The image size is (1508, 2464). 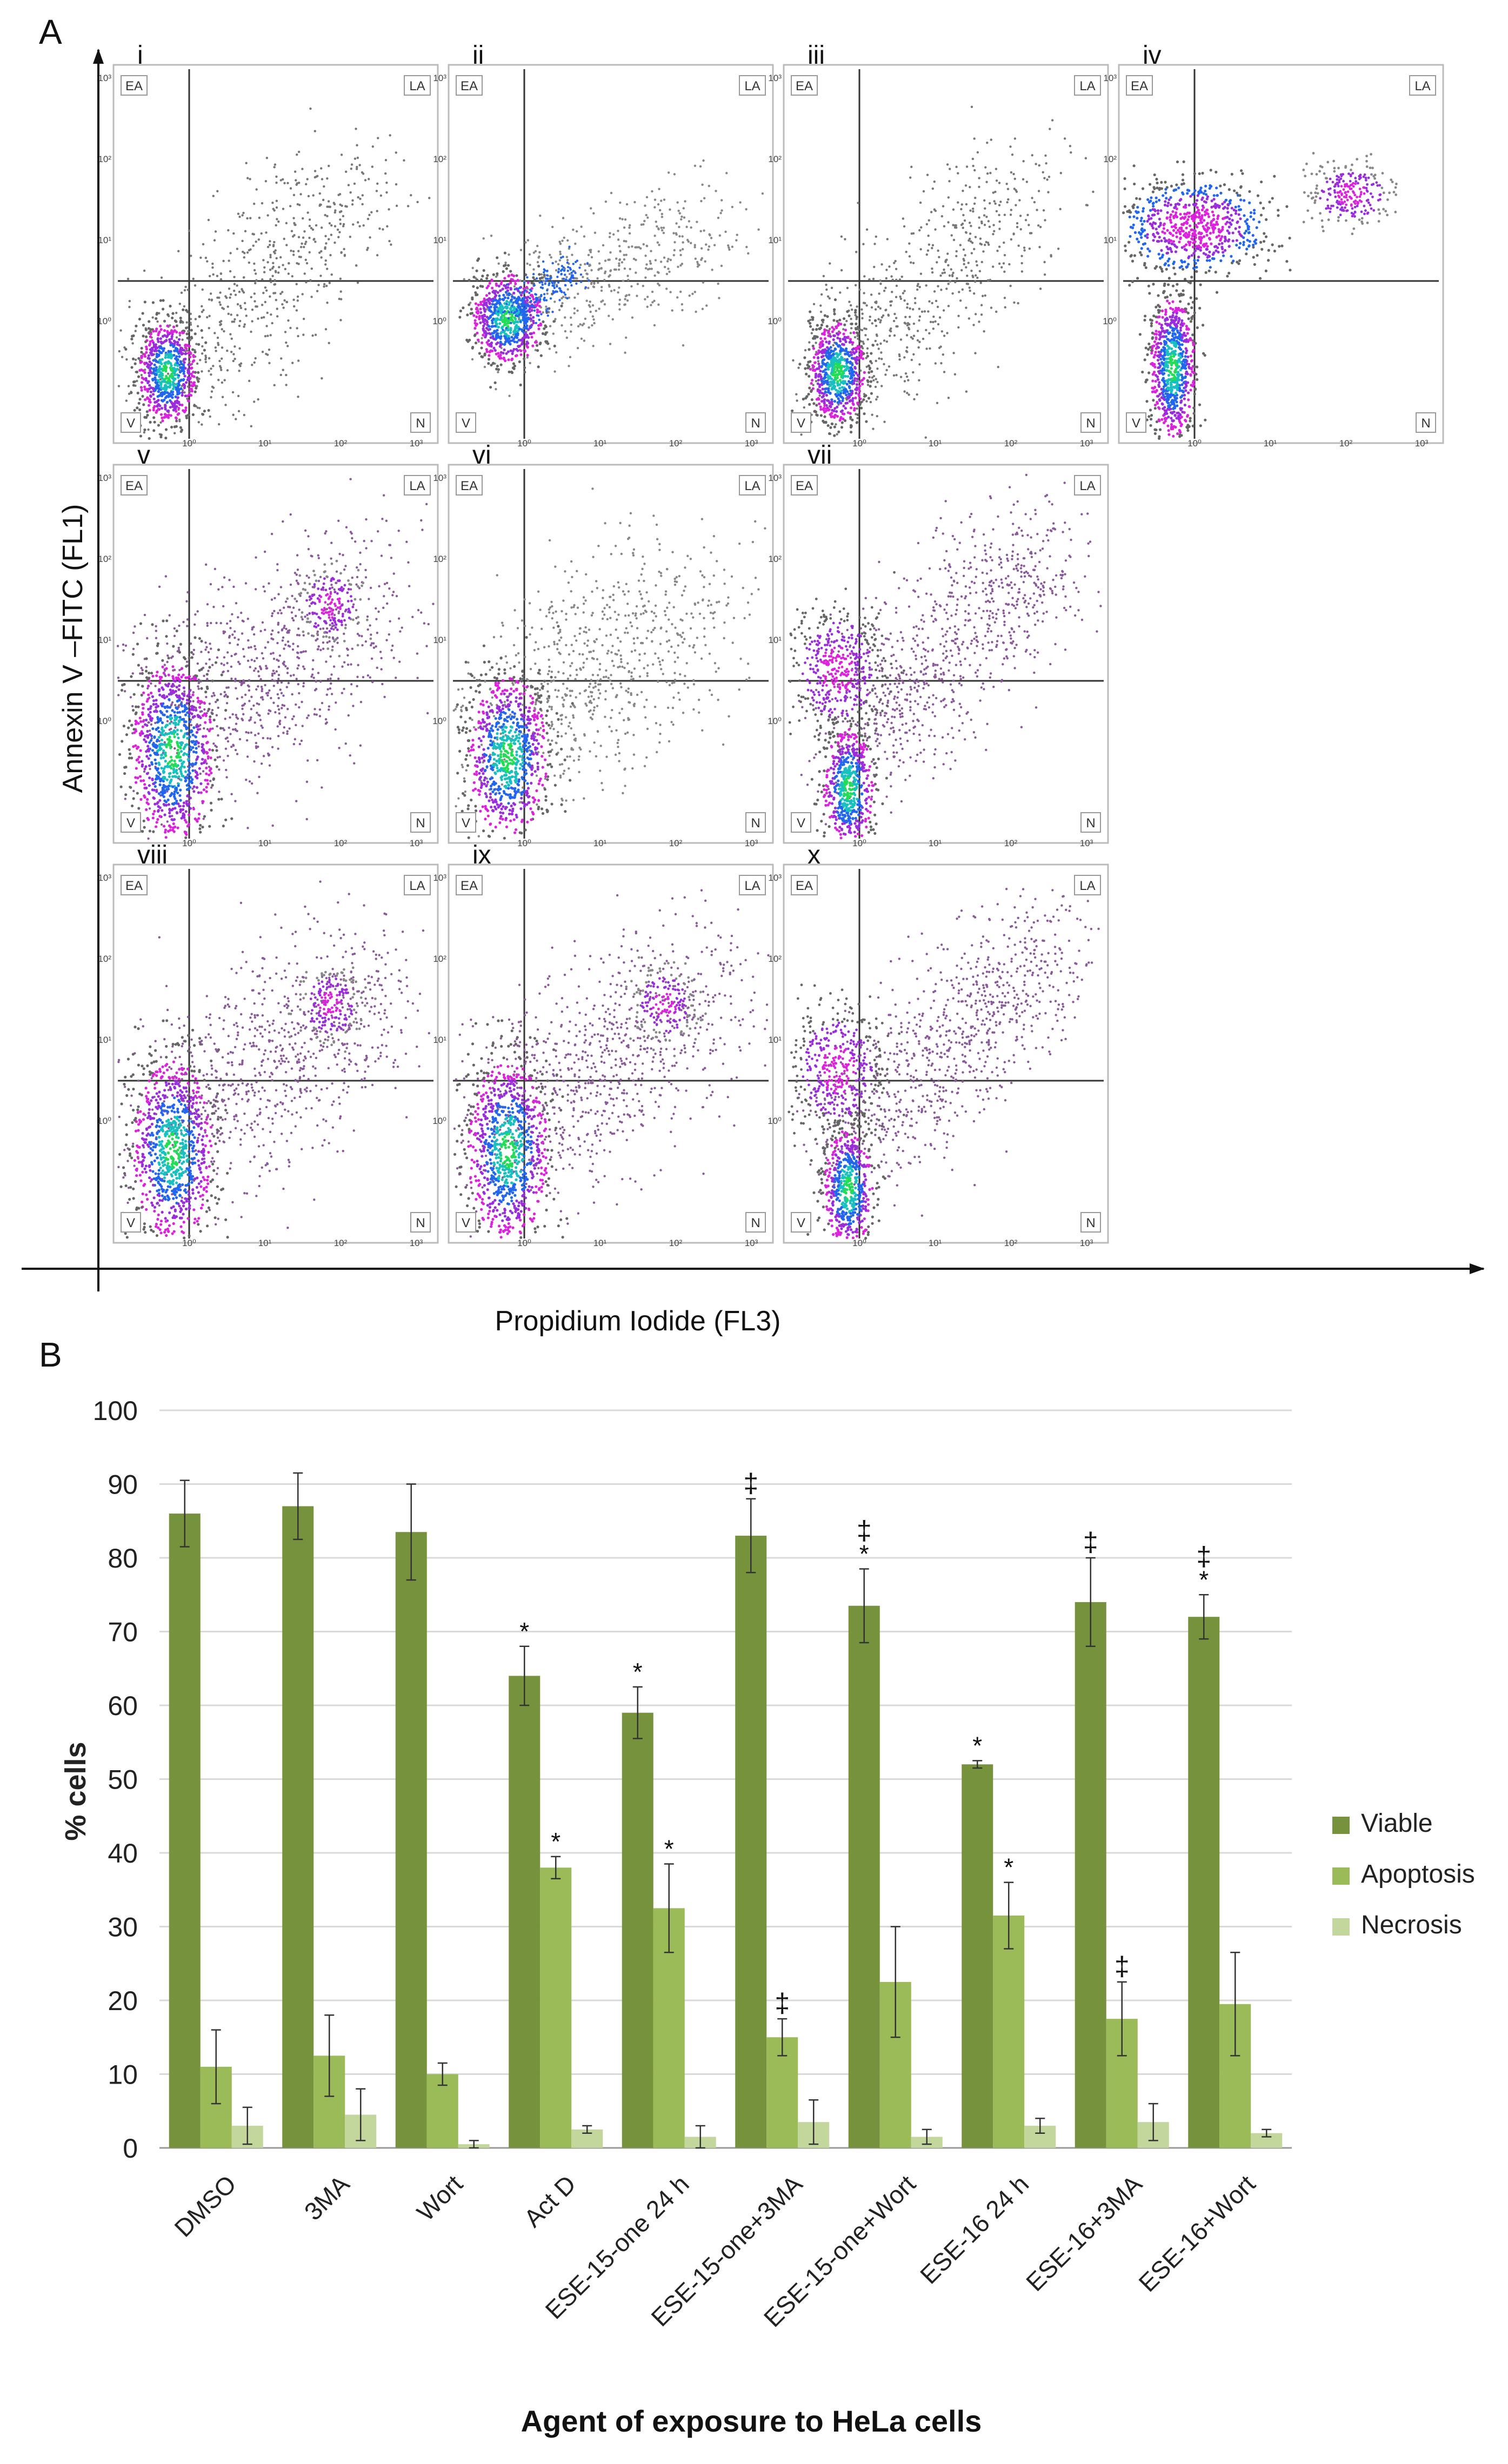 What do you see at coordinates (1411, 1925) in the screenshot?
I see `legend-label-necrosis: Necrosis` at bounding box center [1411, 1925].